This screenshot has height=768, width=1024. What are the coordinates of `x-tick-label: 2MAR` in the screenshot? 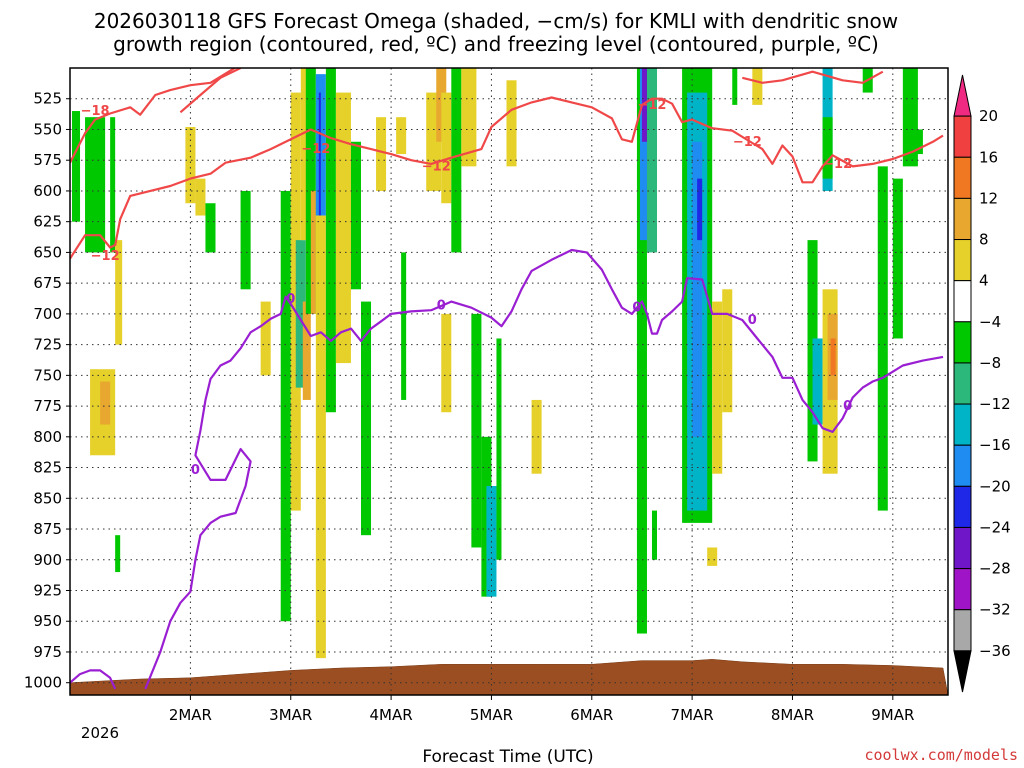 It's located at (190, 715).